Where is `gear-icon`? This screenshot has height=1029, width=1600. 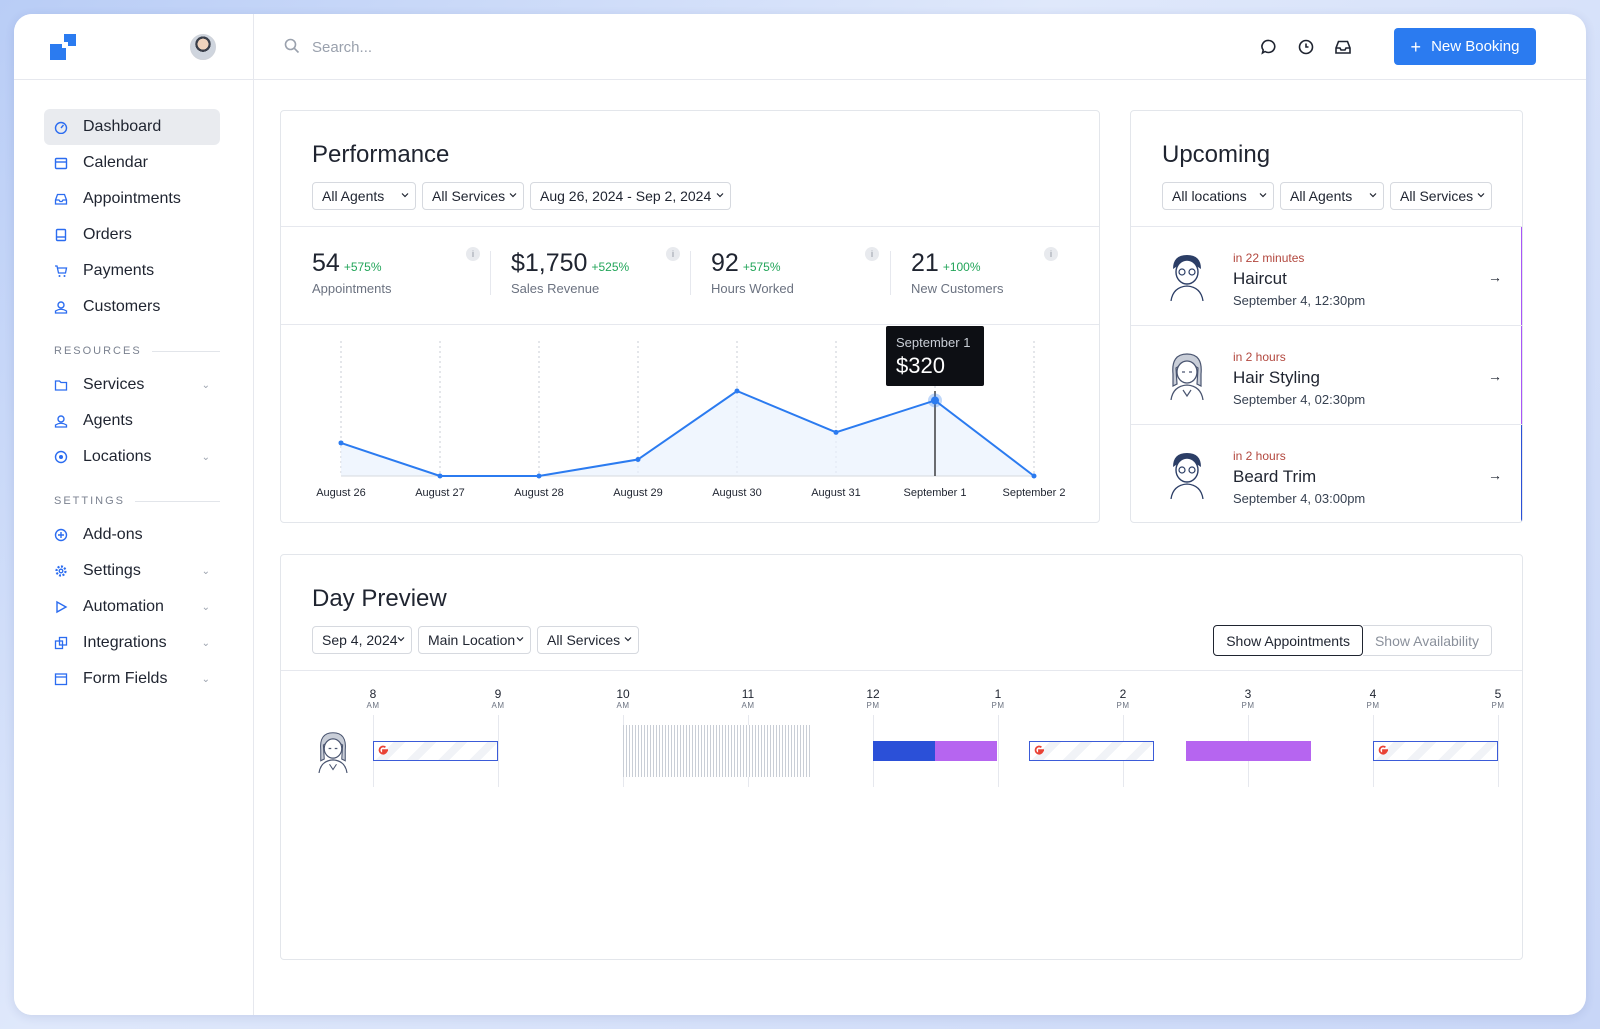 gear-icon is located at coordinates (61, 571).